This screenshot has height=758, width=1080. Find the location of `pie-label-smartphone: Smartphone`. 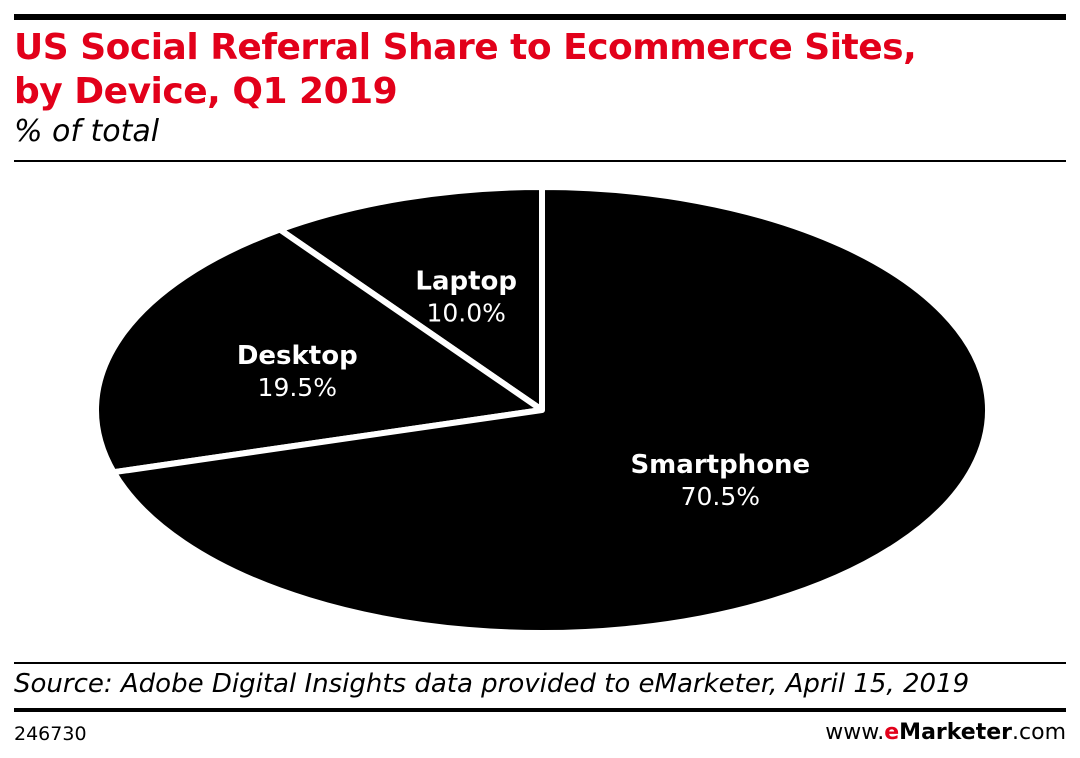

pie-label-smartphone: Smartphone is located at coordinates (720, 465).